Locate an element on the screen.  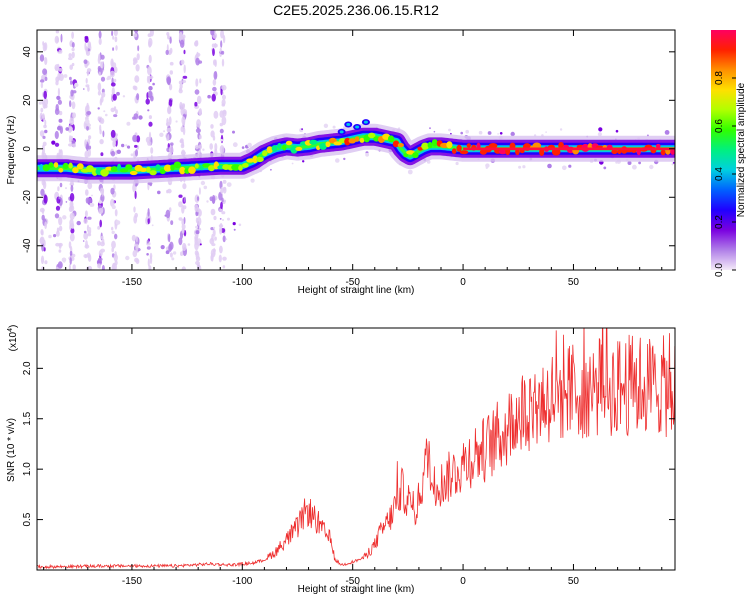
x-tick-label: -50 is located at coordinates (352, 581).